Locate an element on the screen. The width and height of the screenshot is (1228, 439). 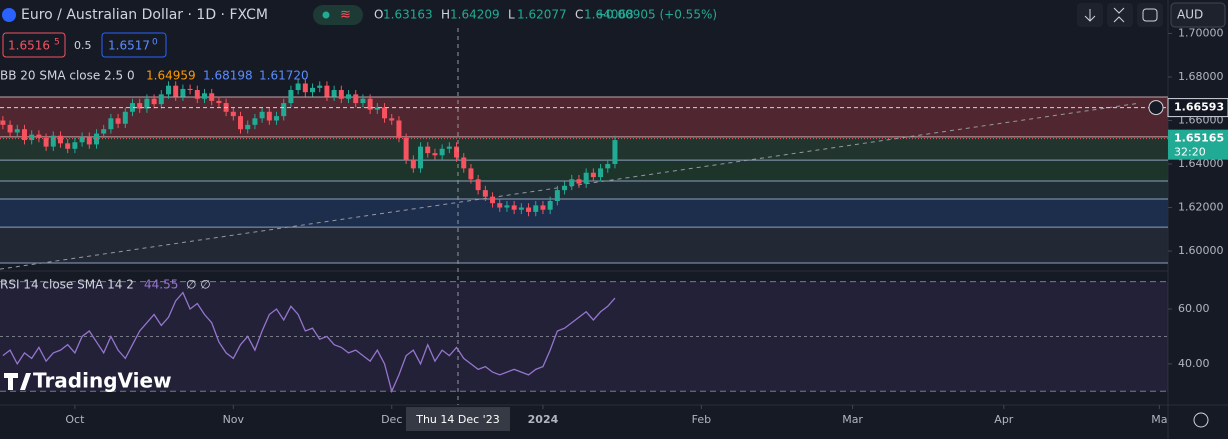
y-tick-label: 1.64000 is located at coordinates (1201, 163).